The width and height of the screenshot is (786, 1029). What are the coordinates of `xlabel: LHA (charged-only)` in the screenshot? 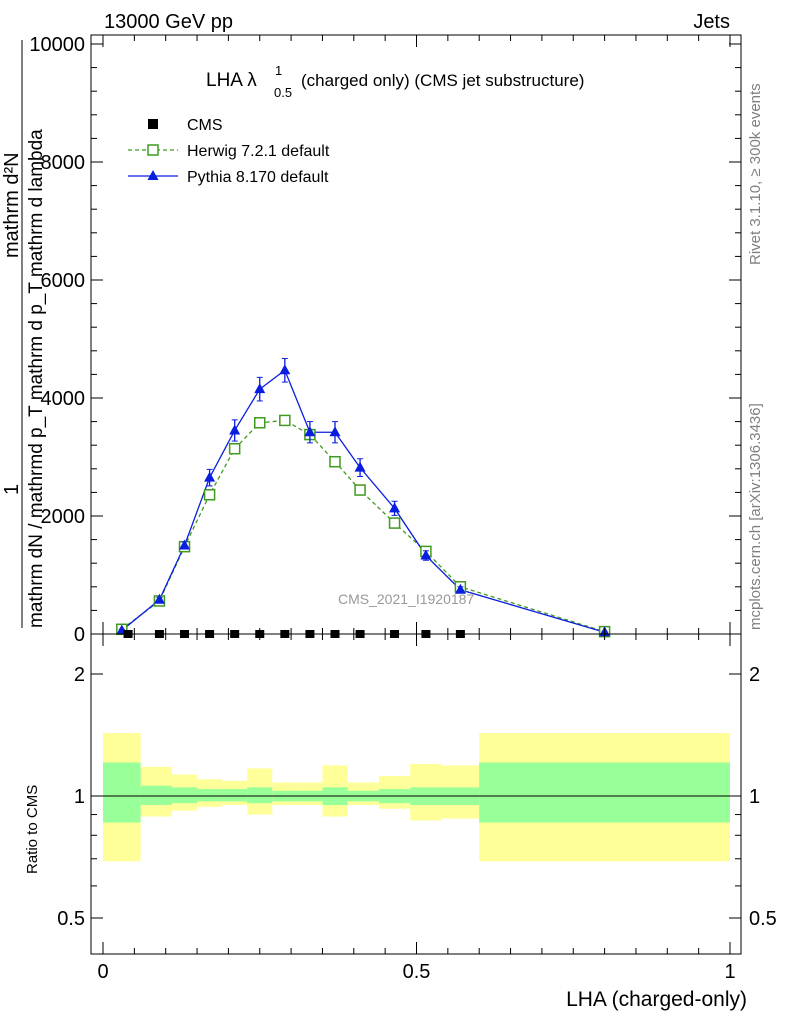 It's located at (656, 999).